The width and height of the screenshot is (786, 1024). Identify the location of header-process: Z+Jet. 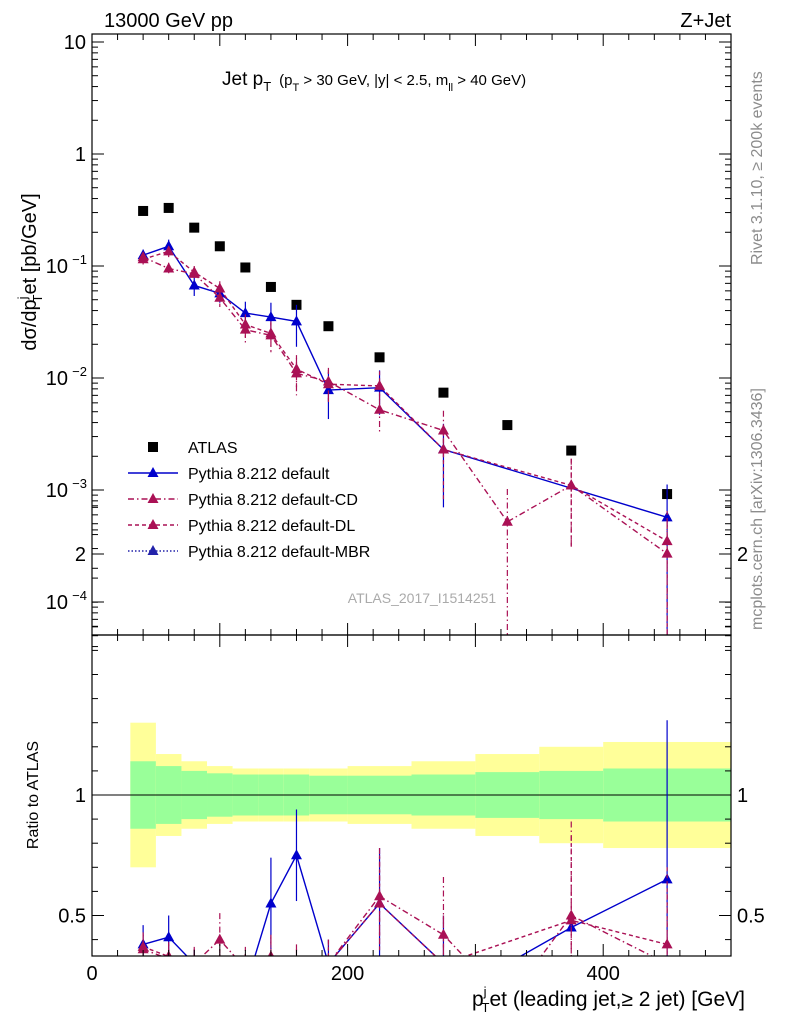
(705, 21).